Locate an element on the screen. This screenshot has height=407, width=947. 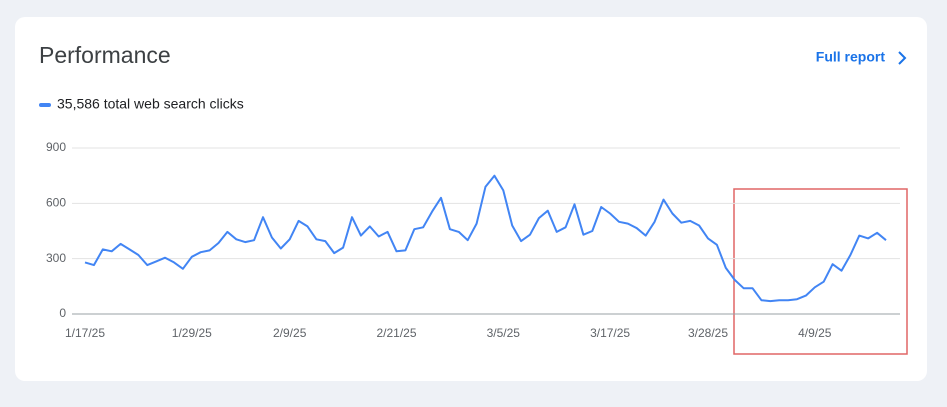
y-tick-label: 300 is located at coordinates (56, 258).